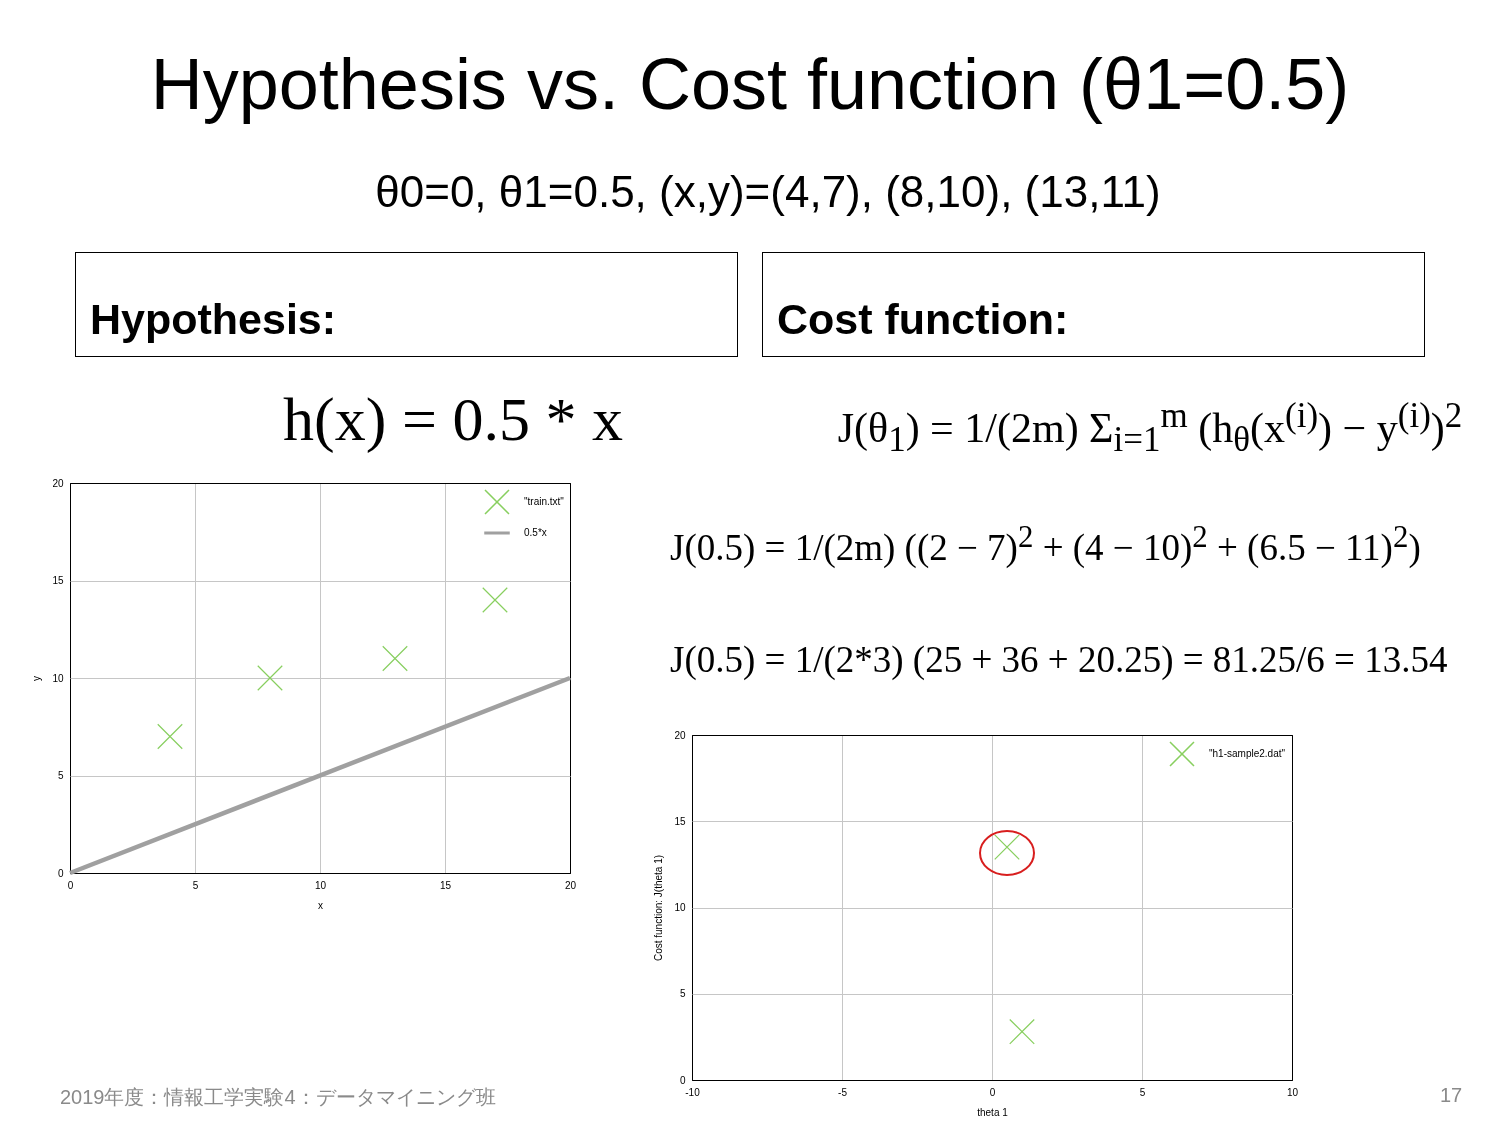 This screenshot has width=1500, height=1125. Describe the element at coordinates (320, 905) in the screenshot. I see `x-axis-title: x` at that location.